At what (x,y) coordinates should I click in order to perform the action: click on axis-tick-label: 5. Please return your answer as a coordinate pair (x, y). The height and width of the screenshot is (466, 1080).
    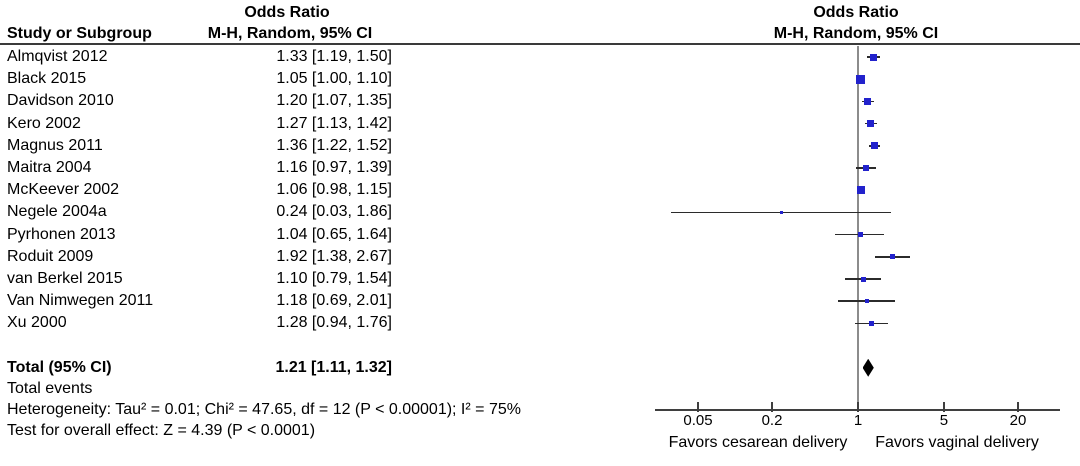
    Looking at the image, I should click on (944, 420).